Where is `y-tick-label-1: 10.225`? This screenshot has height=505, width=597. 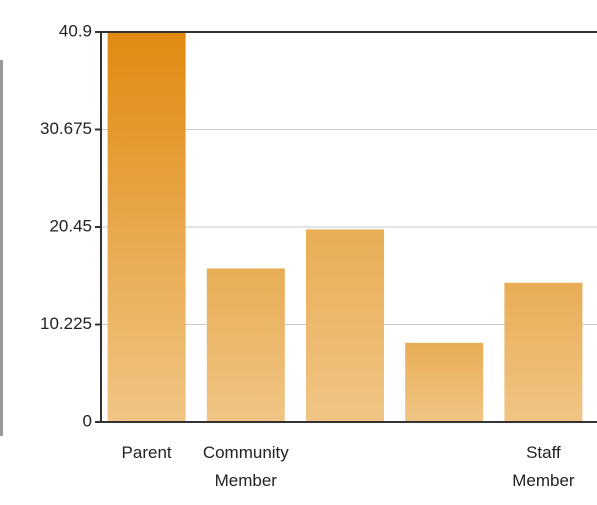 y-tick-label-1: 10.225 is located at coordinates (66, 323).